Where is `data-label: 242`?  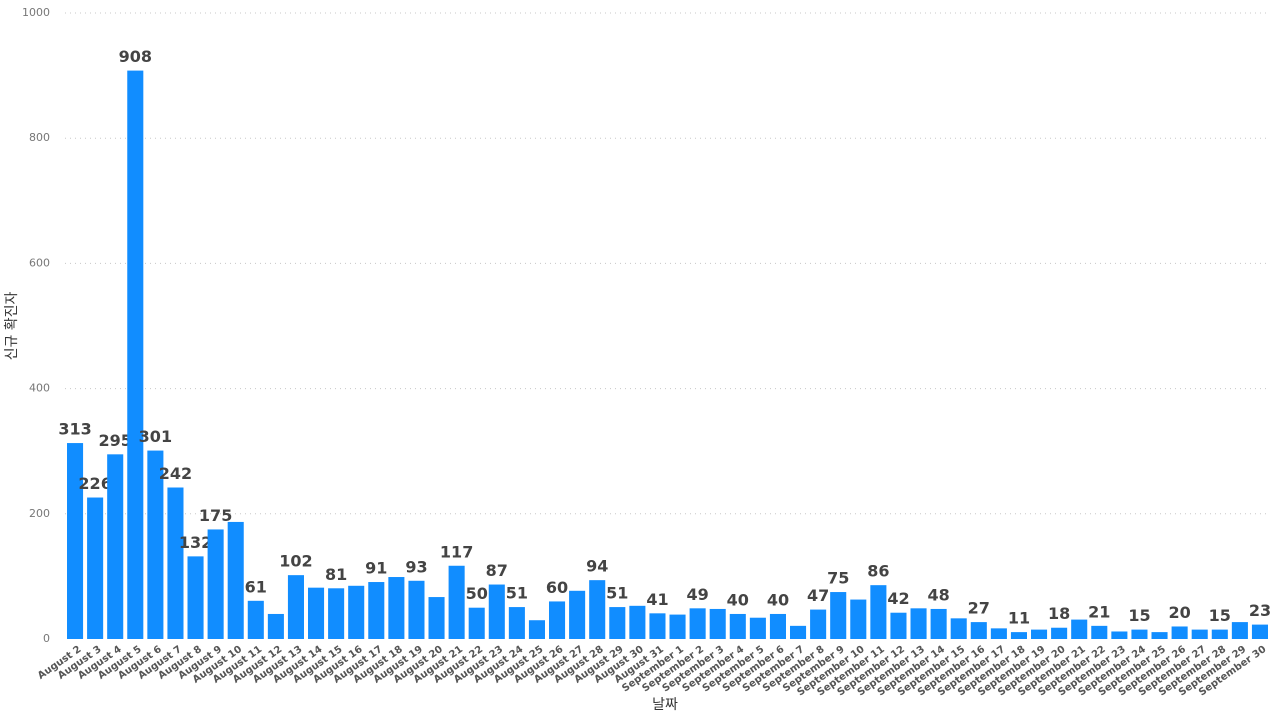
data-label: 242 is located at coordinates (175, 473).